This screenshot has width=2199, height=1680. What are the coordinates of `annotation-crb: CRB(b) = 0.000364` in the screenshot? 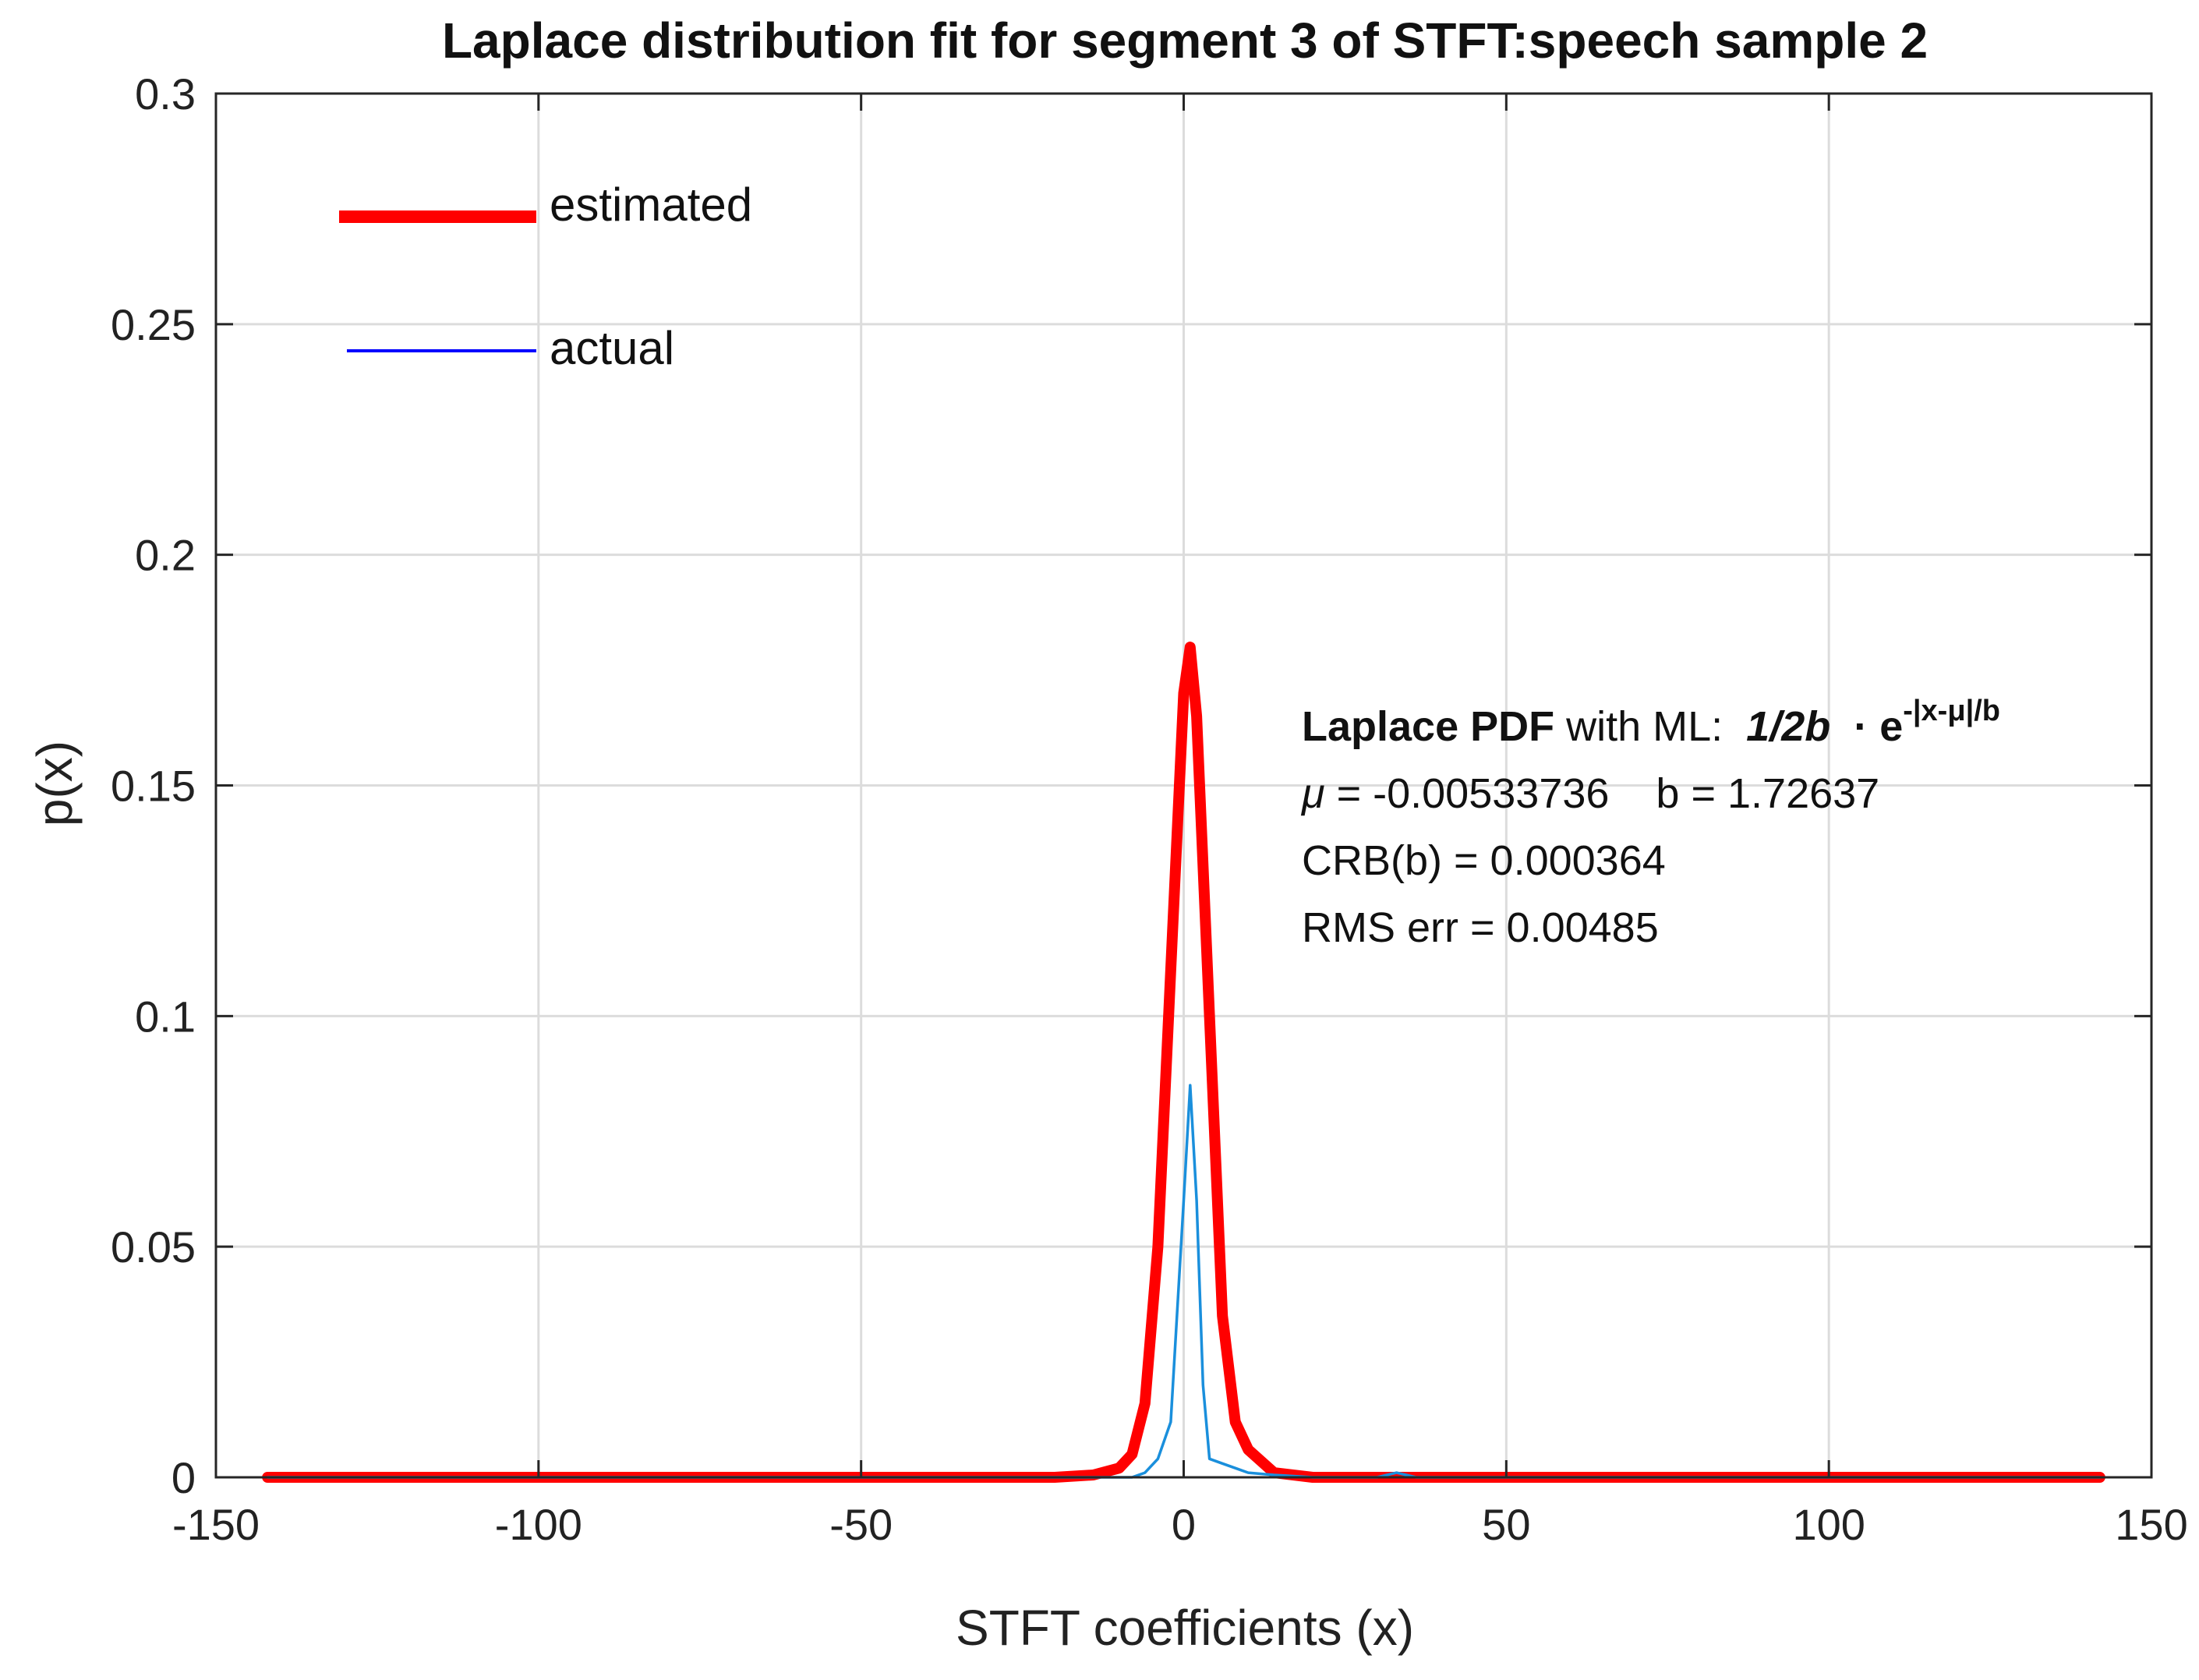 It's located at (1484, 860).